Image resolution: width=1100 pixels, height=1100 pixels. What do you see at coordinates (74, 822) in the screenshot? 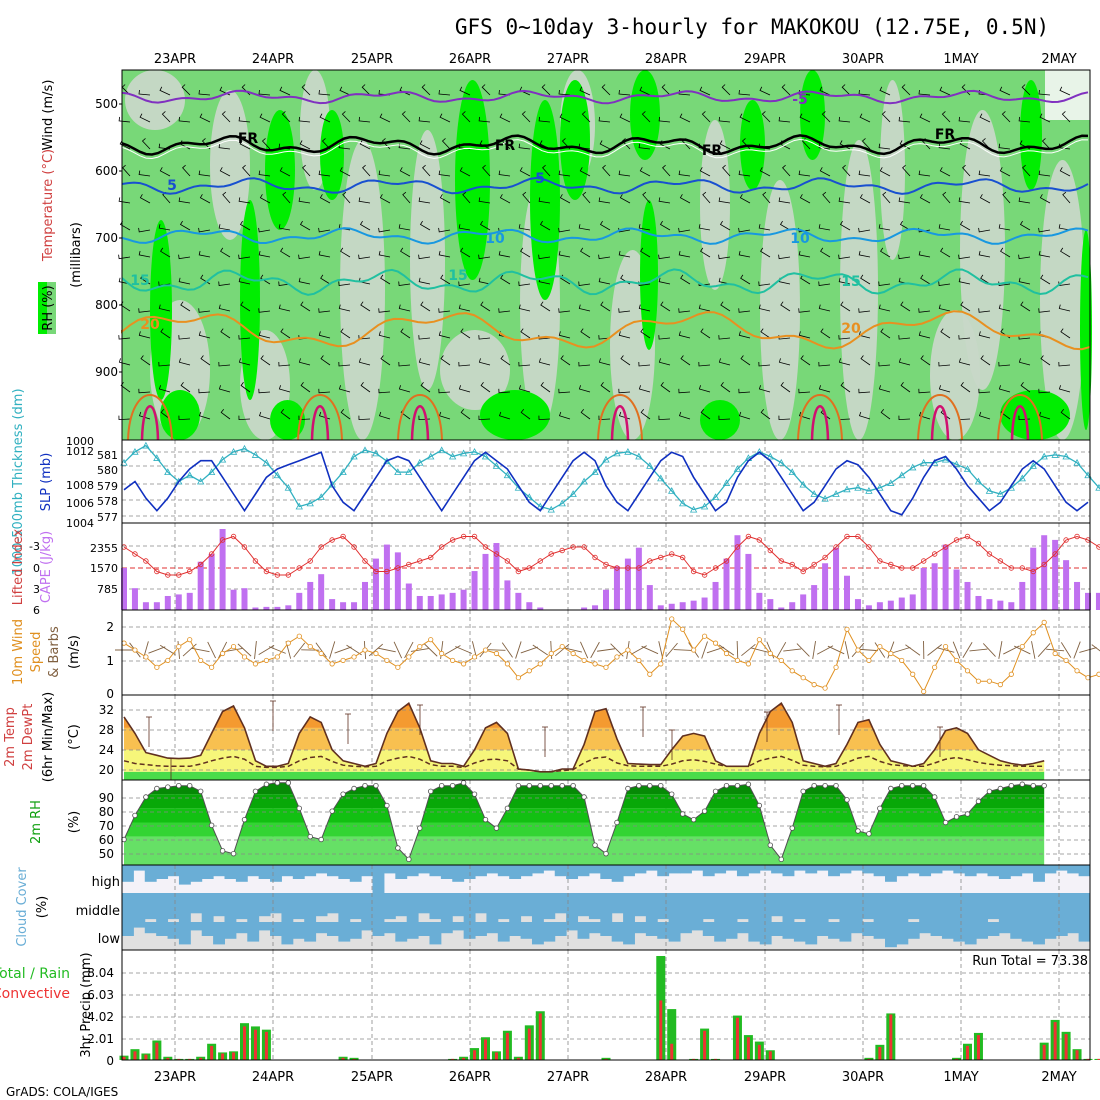
I see `rh2m-units: (%)` at bounding box center [74, 822].